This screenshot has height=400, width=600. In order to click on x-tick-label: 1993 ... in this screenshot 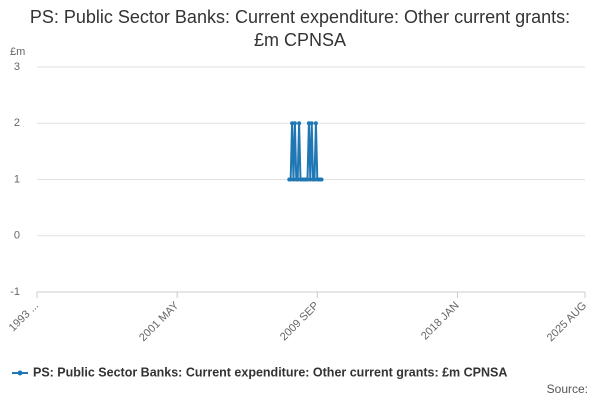, I will do `click(24, 317)`.